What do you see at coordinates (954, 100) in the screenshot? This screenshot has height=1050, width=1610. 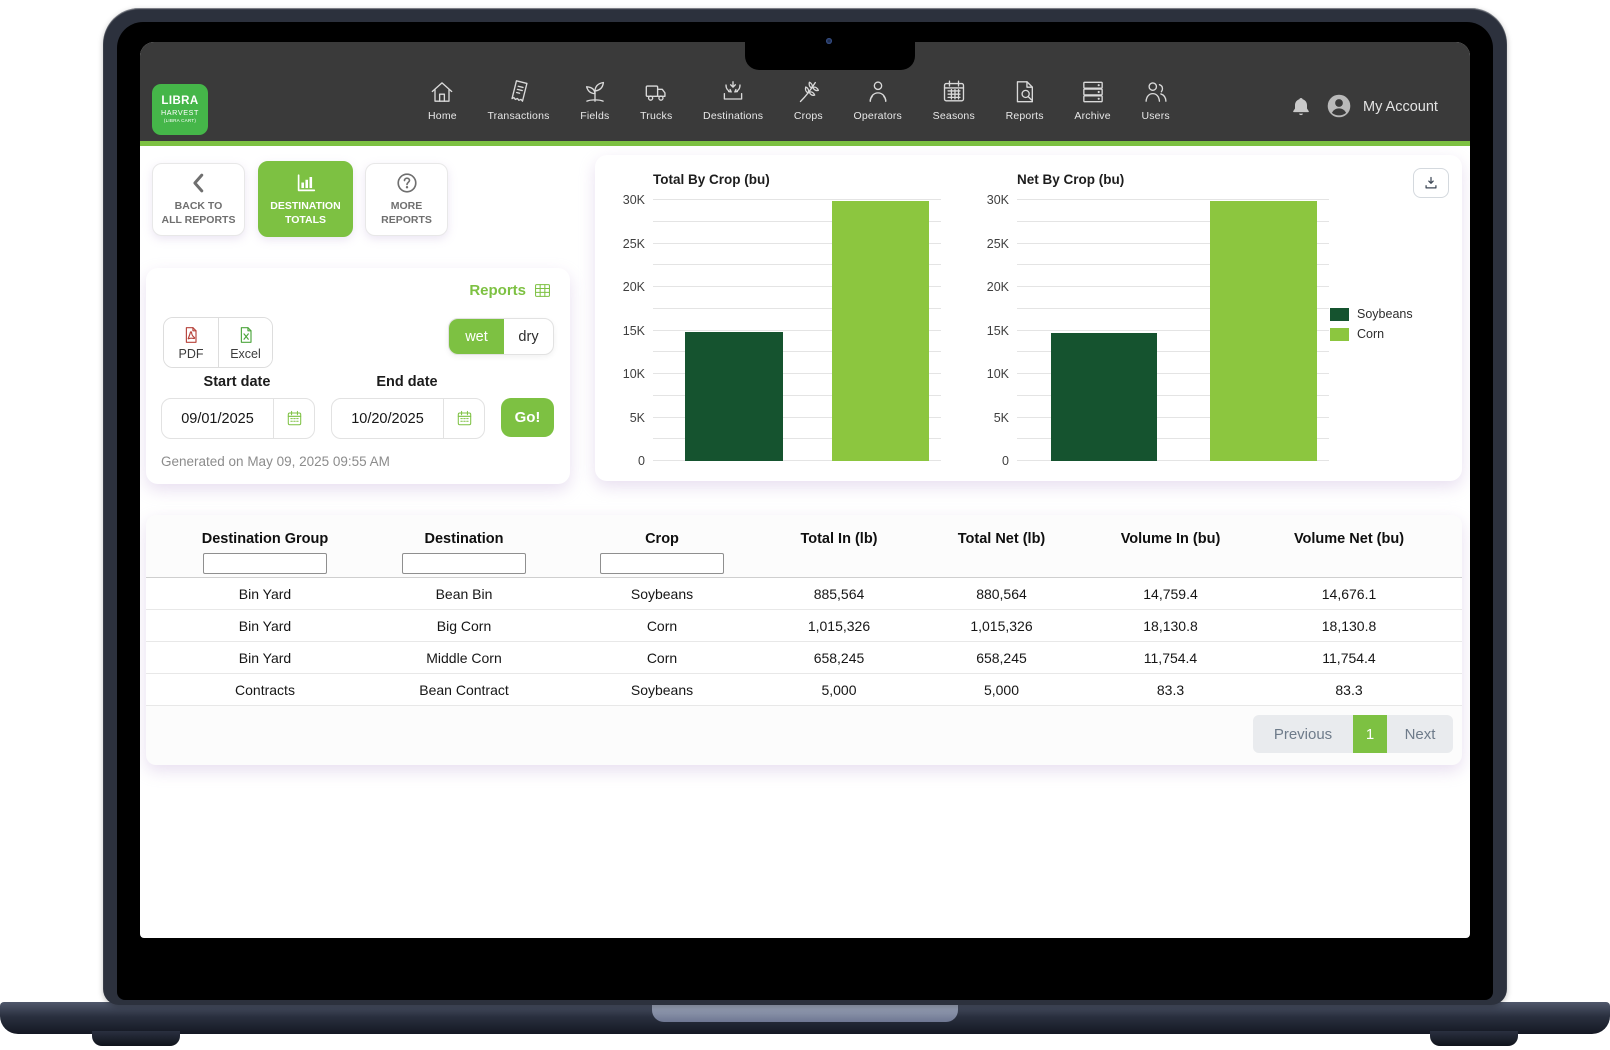 I see `nav-item-seasons: Seasons` at bounding box center [954, 100].